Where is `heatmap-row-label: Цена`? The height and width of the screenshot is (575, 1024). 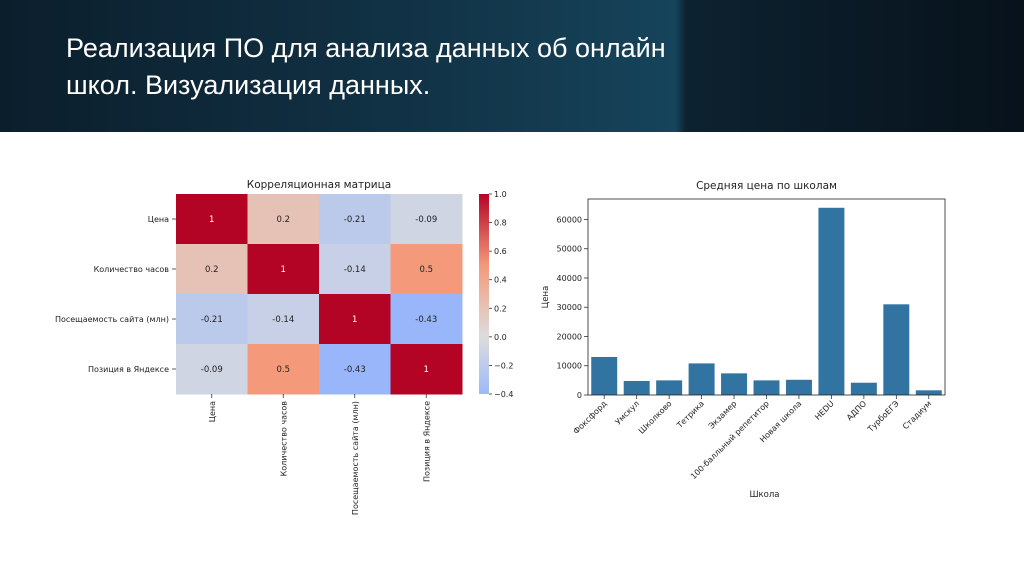 heatmap-row-label: Цена is located at coordinates (158, 219).